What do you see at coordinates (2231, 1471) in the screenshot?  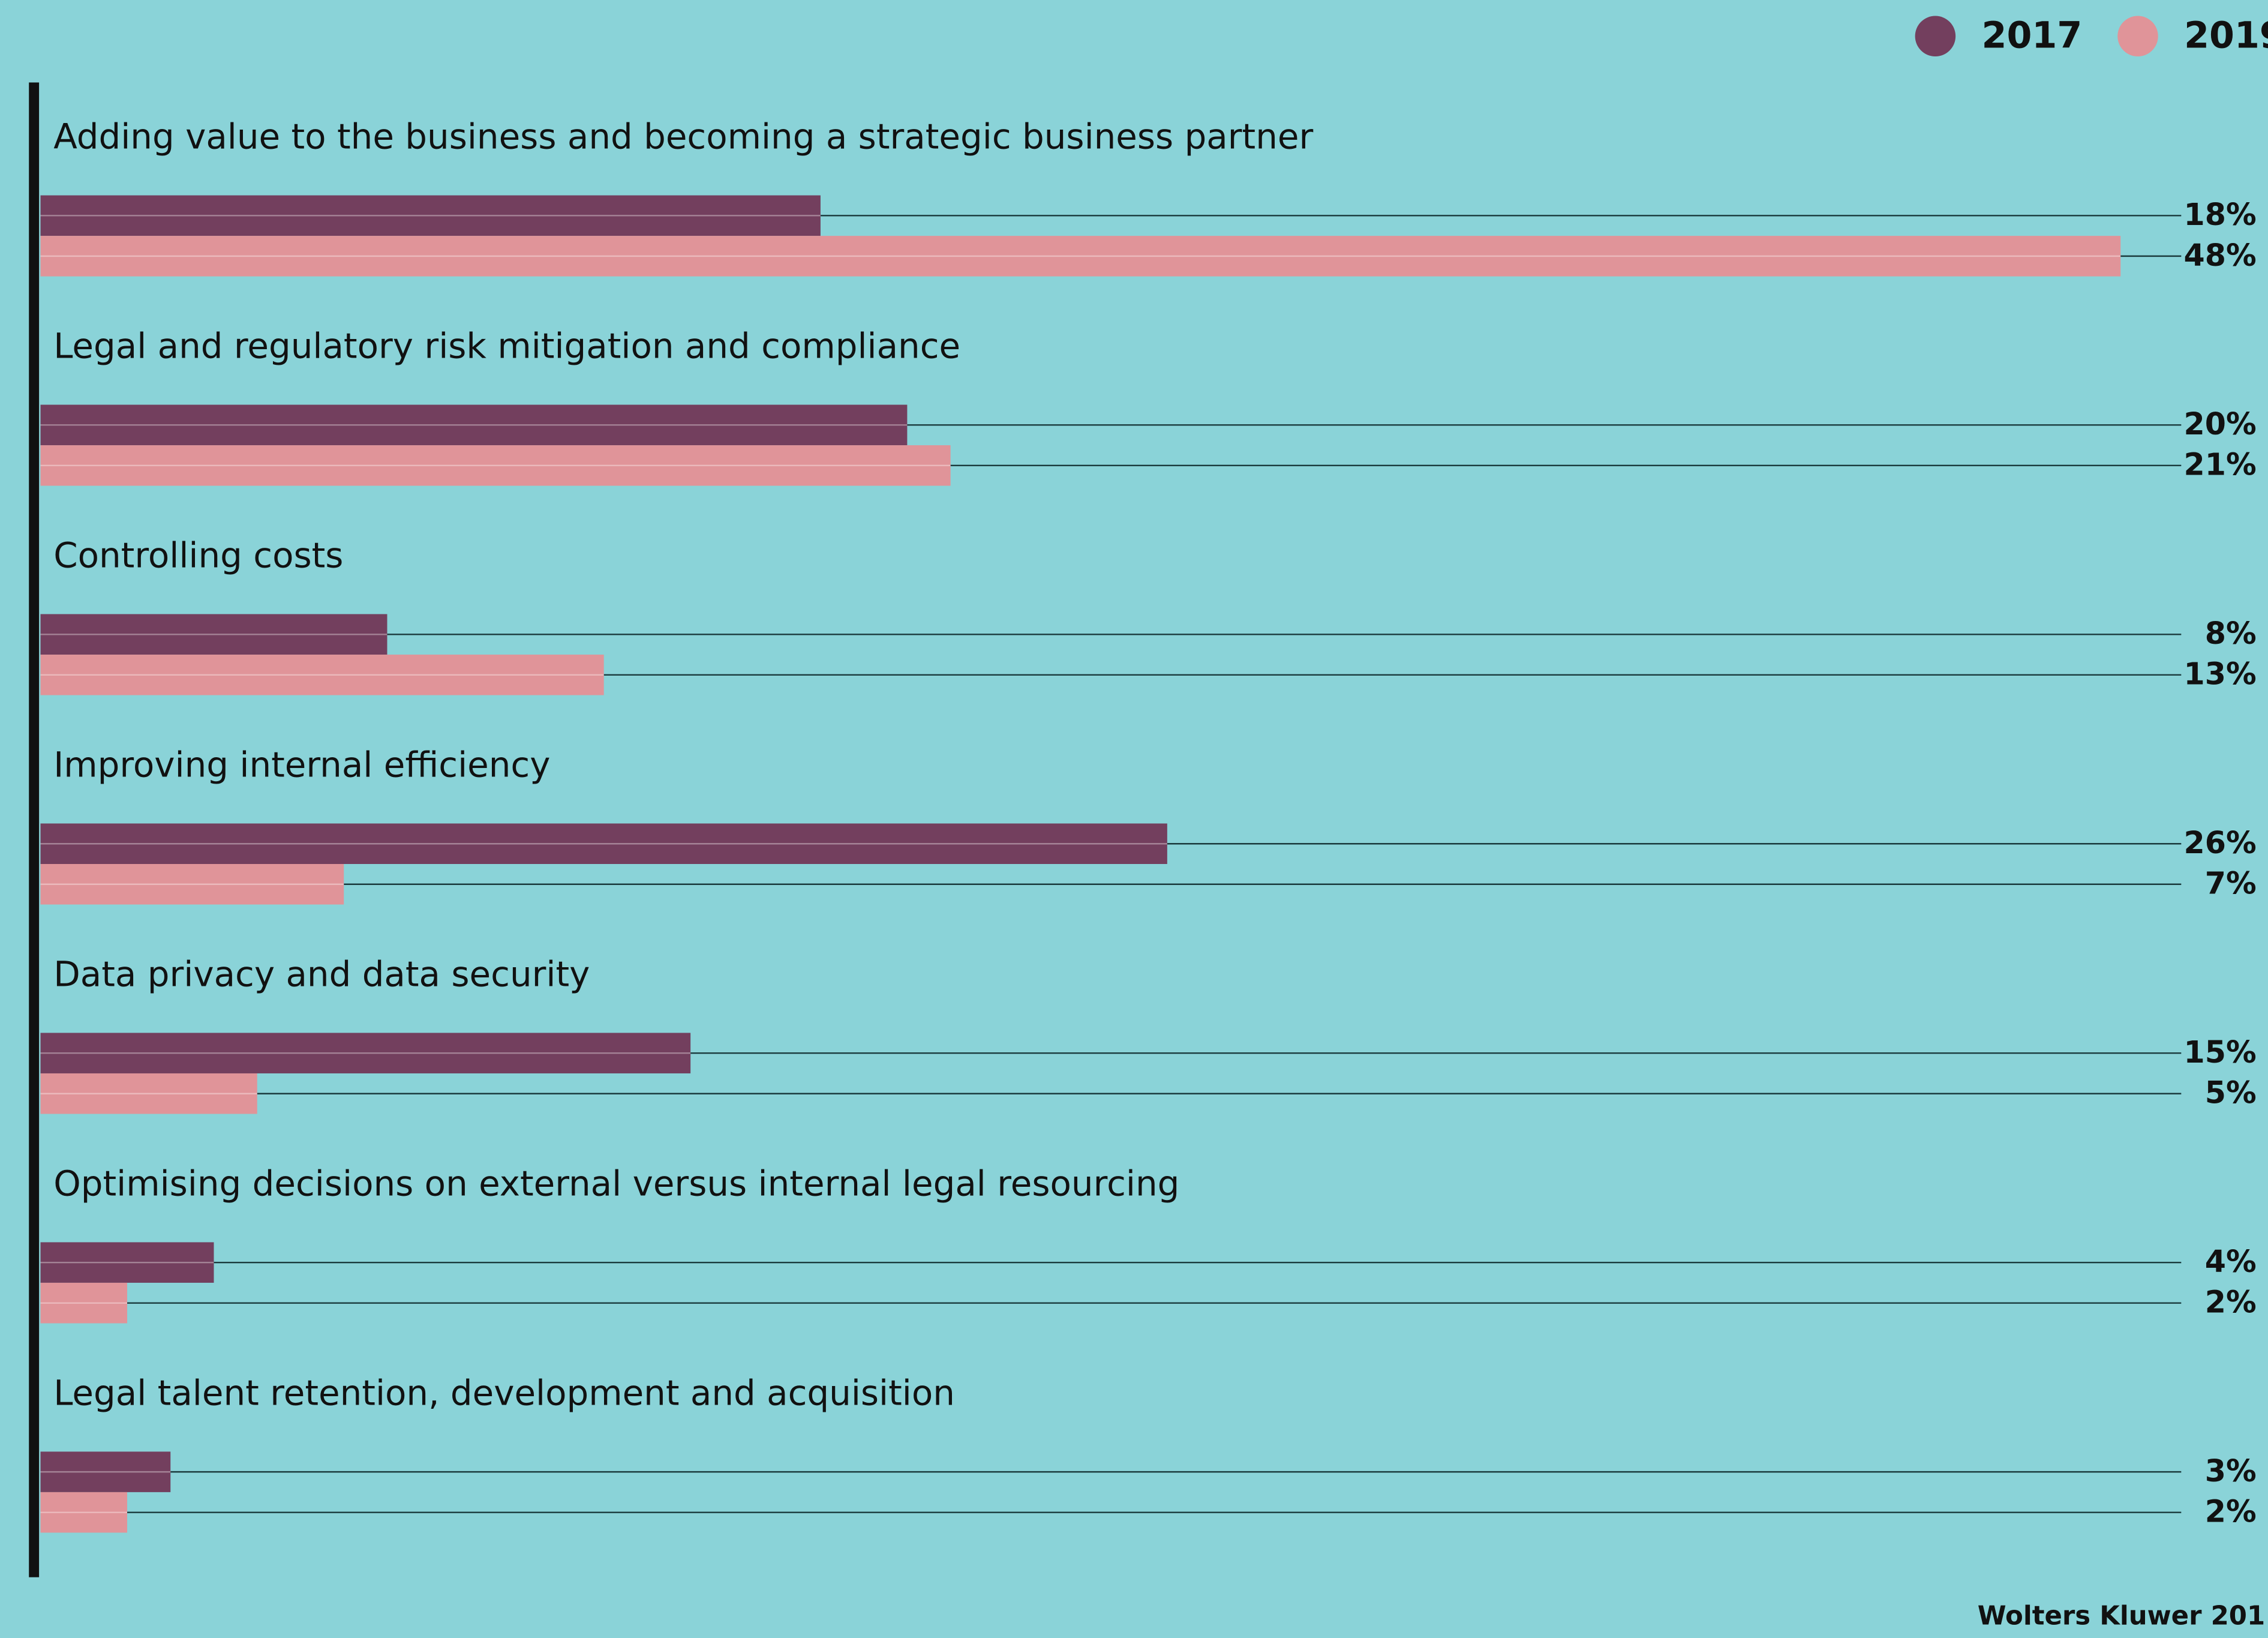 I see `value-label: 3%` at bounding box center [2231, 1471].